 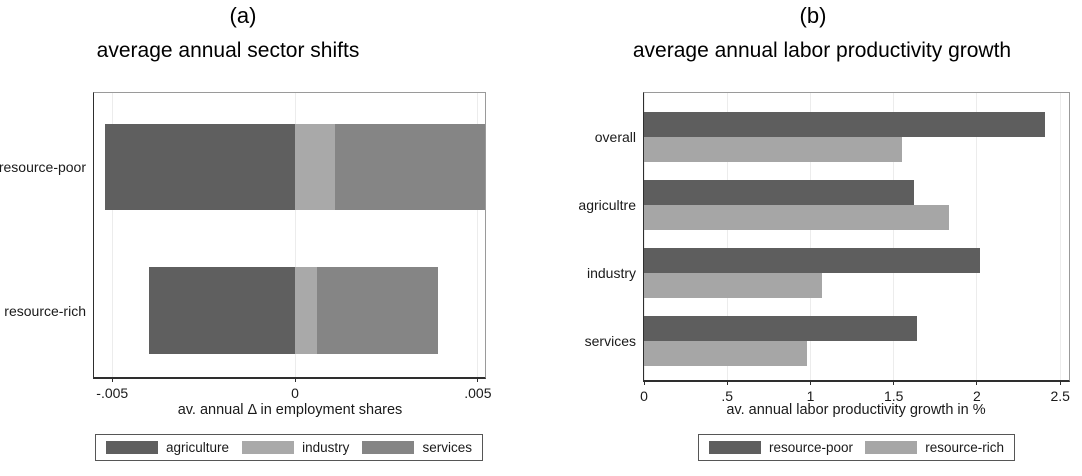 What do you see at coordinates (893, 396) in the screenshot?
I see `tick-label: 1.5` at bounding box center [893, 396].